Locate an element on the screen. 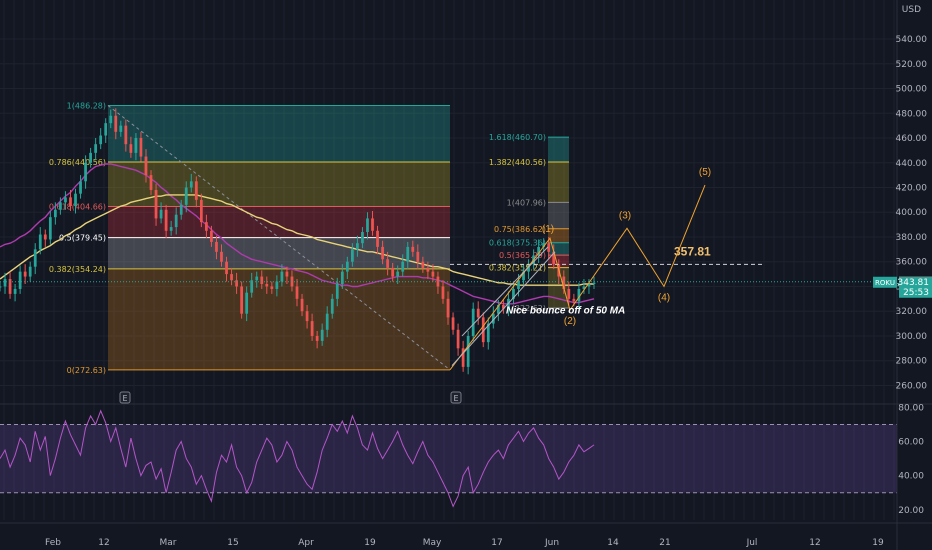  countdown-label: 25:53 is located at coordinates (916, 293).